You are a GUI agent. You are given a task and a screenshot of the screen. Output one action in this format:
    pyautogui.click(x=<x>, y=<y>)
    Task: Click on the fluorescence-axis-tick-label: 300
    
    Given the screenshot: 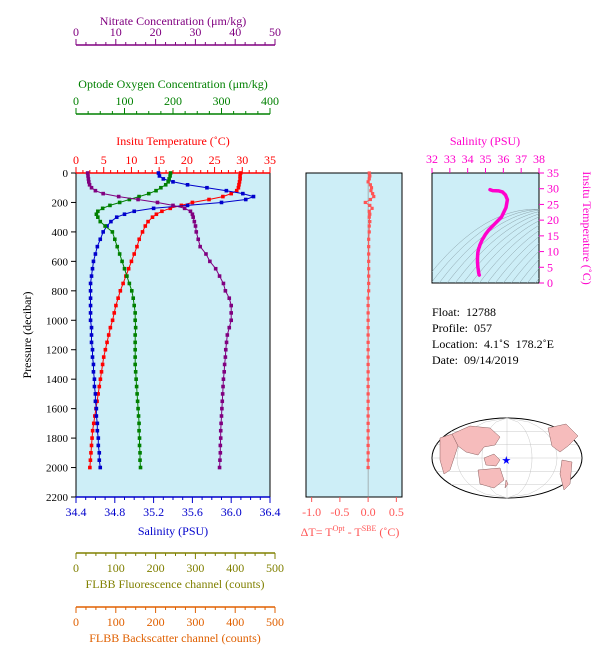 What is the action you would take?
    pyautogui.click(x=195, y=568)
    